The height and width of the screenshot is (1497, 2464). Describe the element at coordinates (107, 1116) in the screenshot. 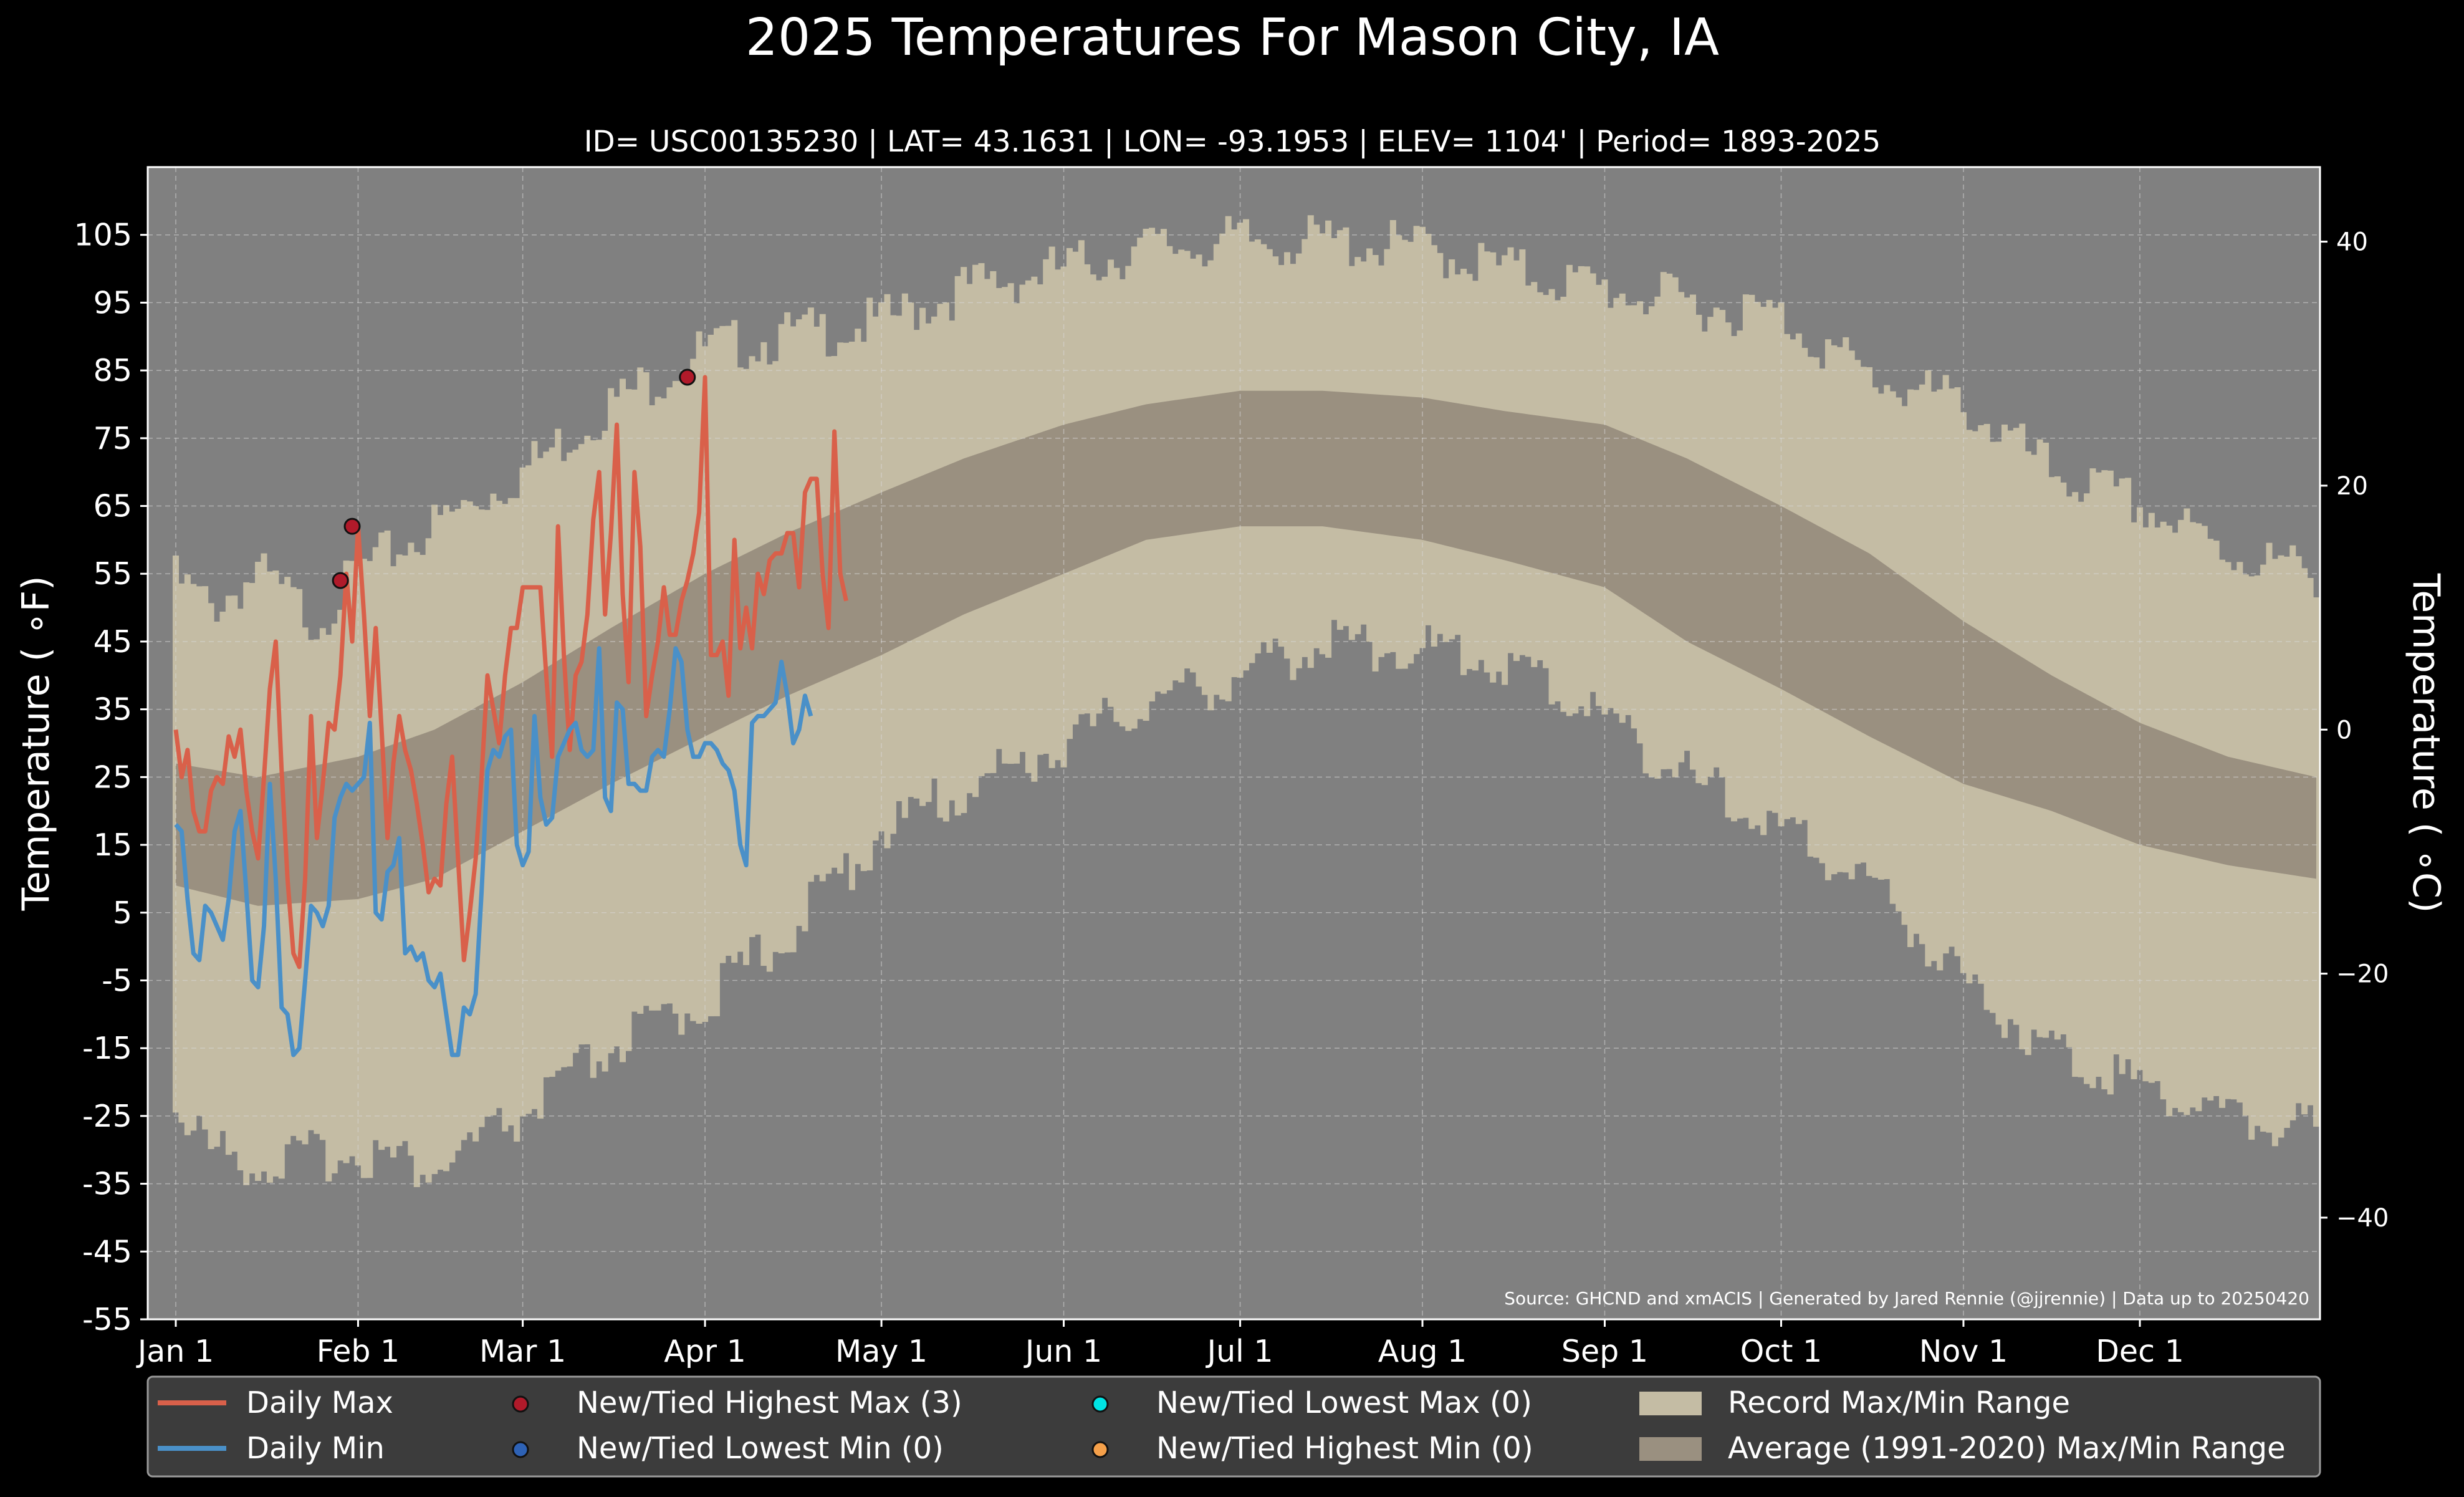

I see `left-tick-label: -25` at that location.